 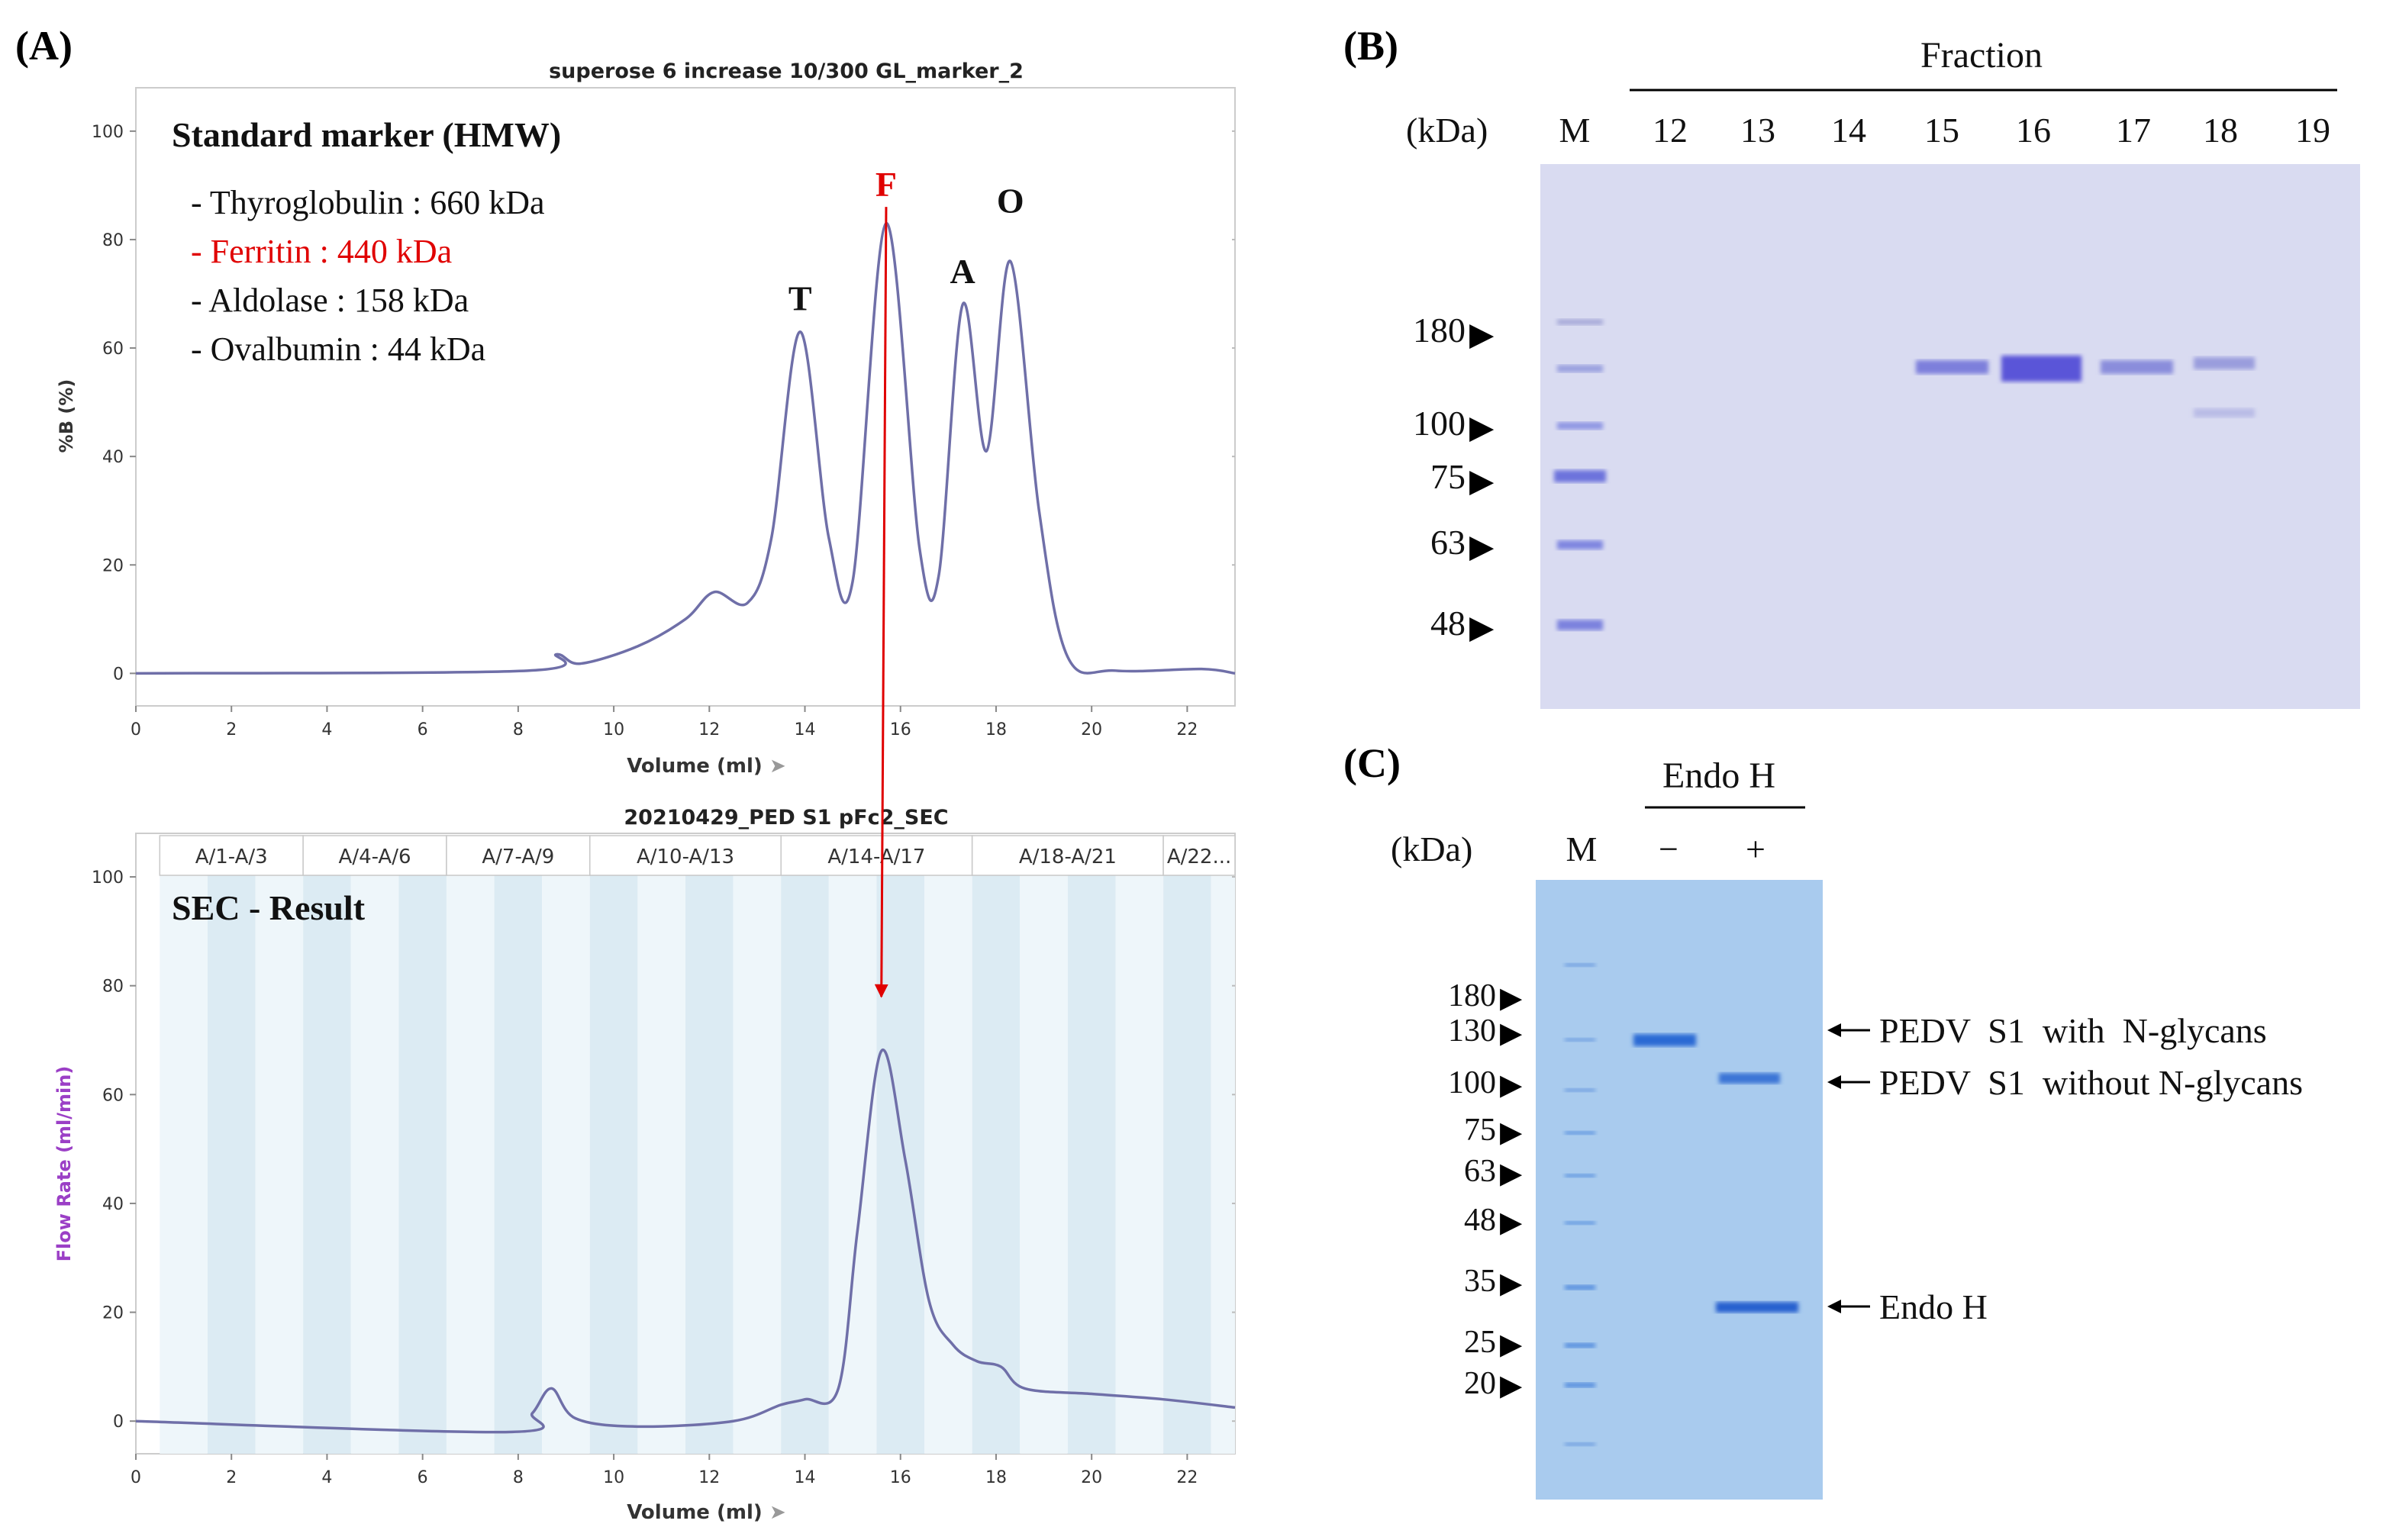 I want to click on gel-b-marker-48-arrow-icon: ▶, so click(x=1482, y=627).